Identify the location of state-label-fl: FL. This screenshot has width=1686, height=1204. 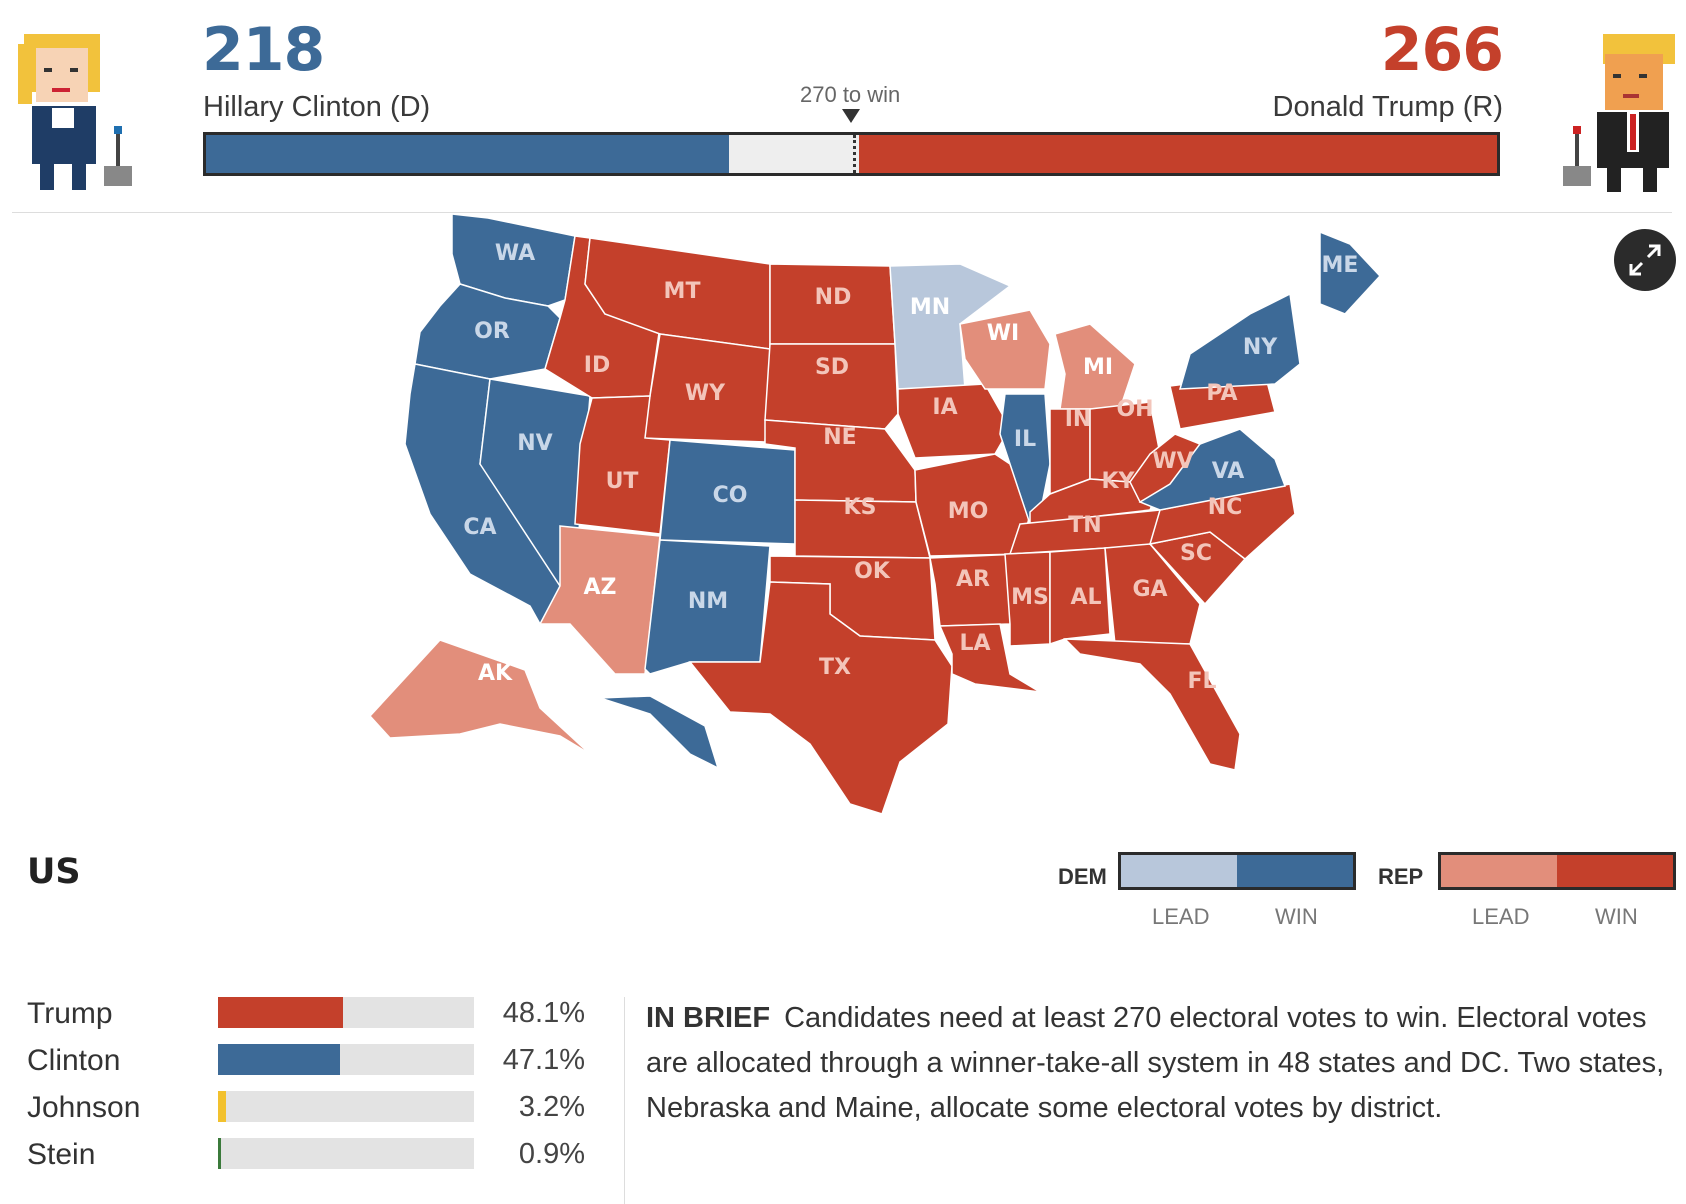
(1201, 681).